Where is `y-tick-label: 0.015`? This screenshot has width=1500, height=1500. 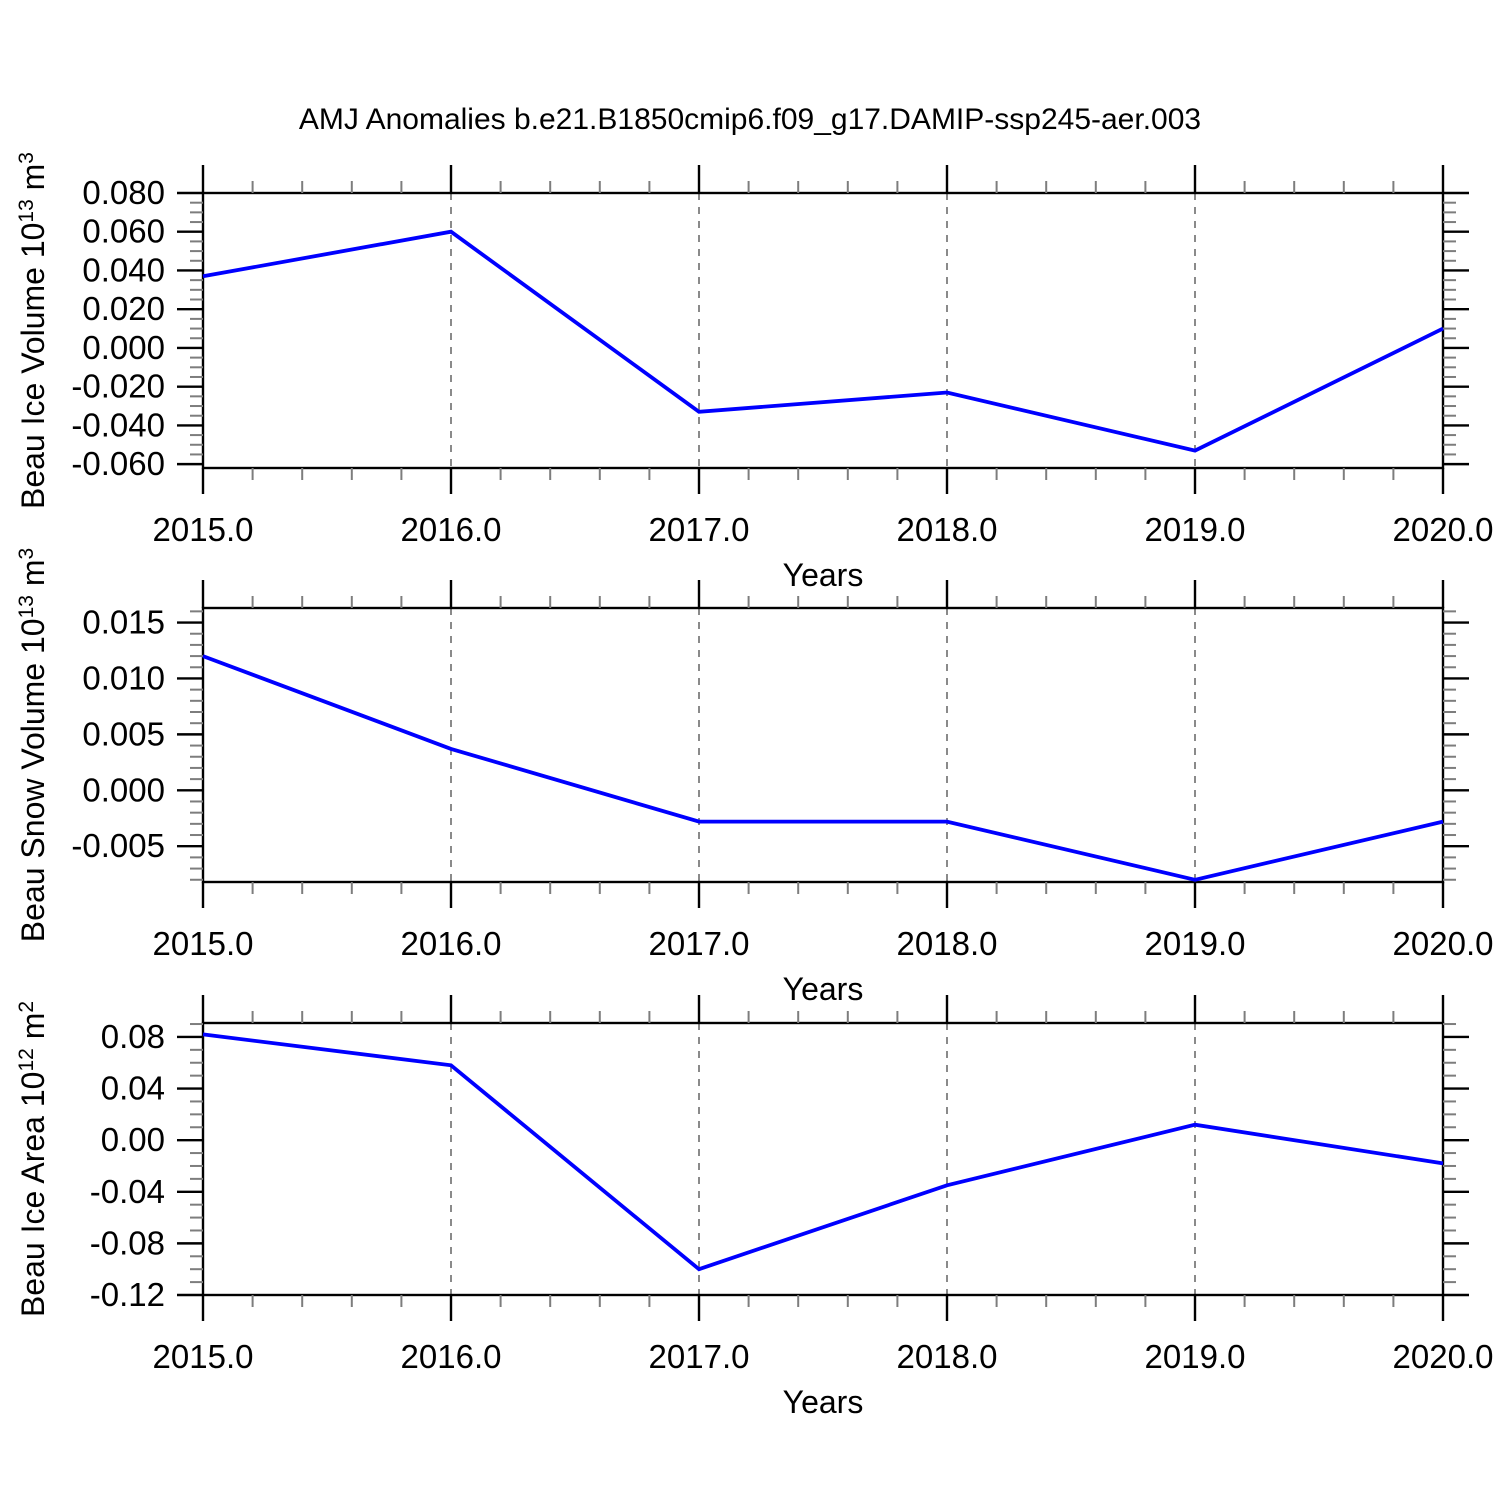
y-tick-label: 0.015 is located at coordinates (123, 622).